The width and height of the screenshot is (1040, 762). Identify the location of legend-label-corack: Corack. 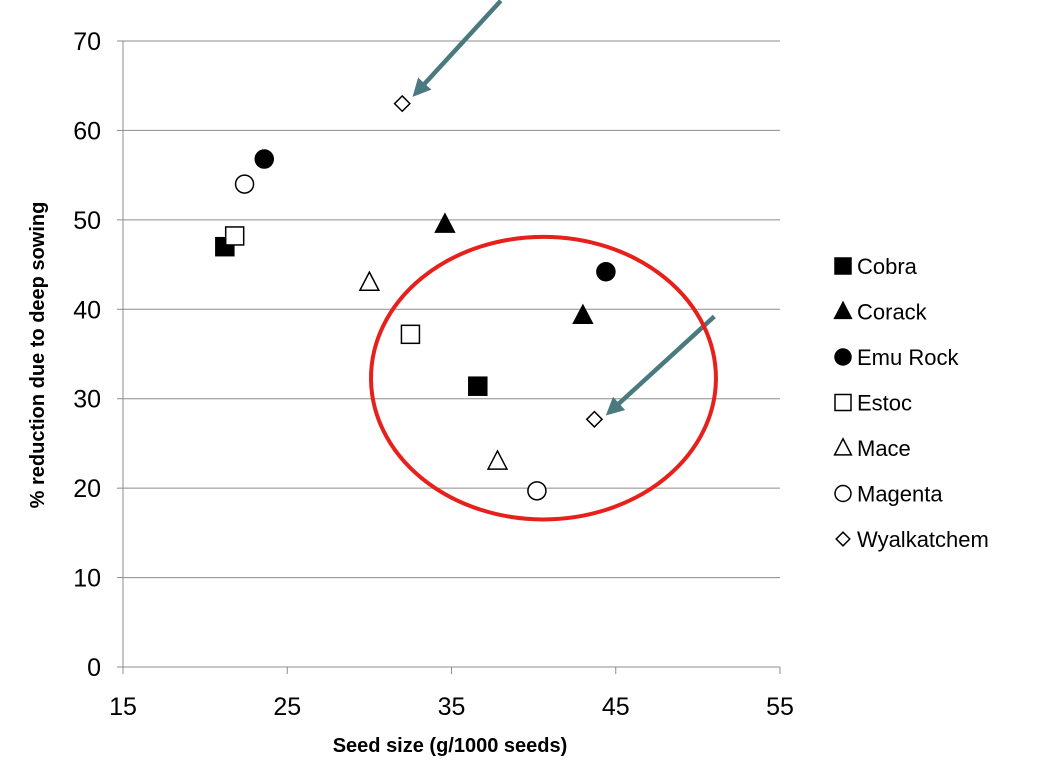
(892, 312).